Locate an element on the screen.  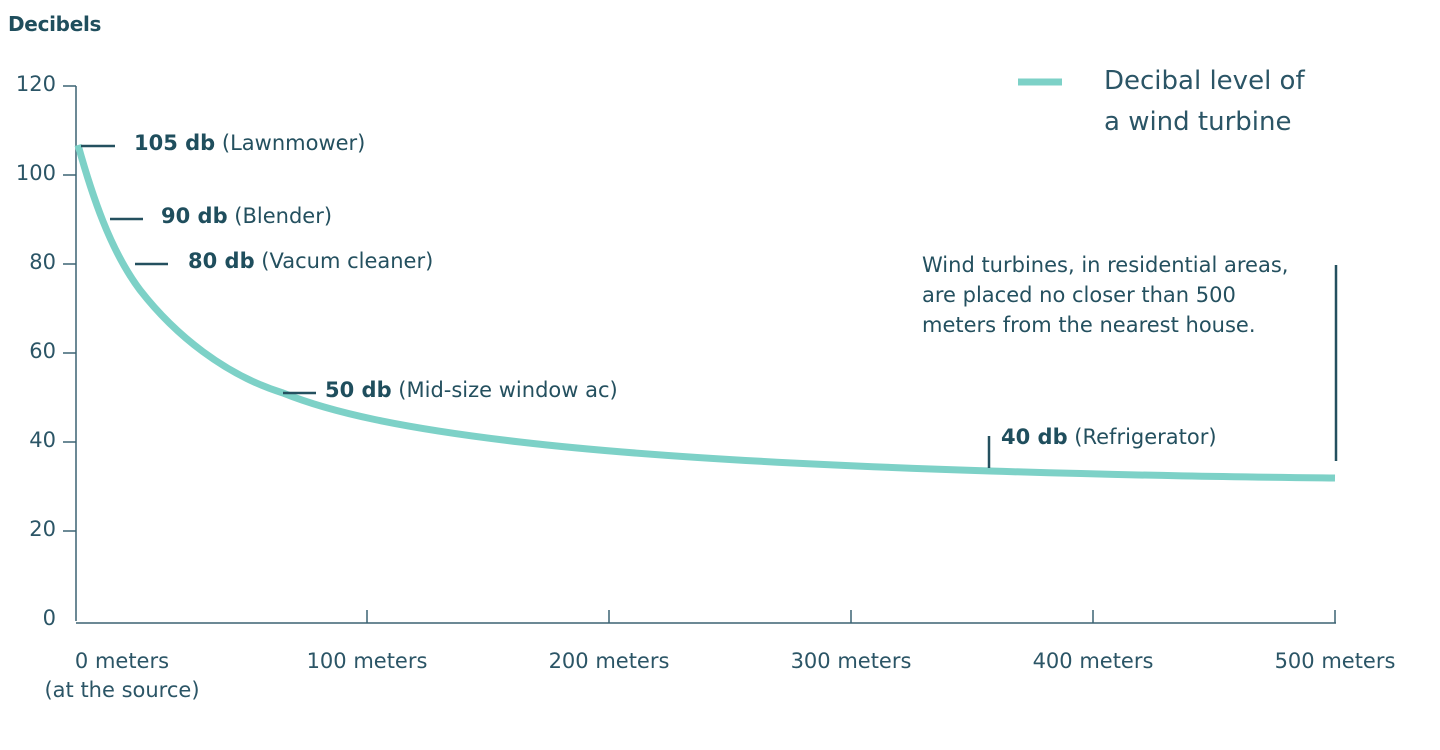
legend-label: Decibal level of a wind turbine is located at coordinates (1204, 102).